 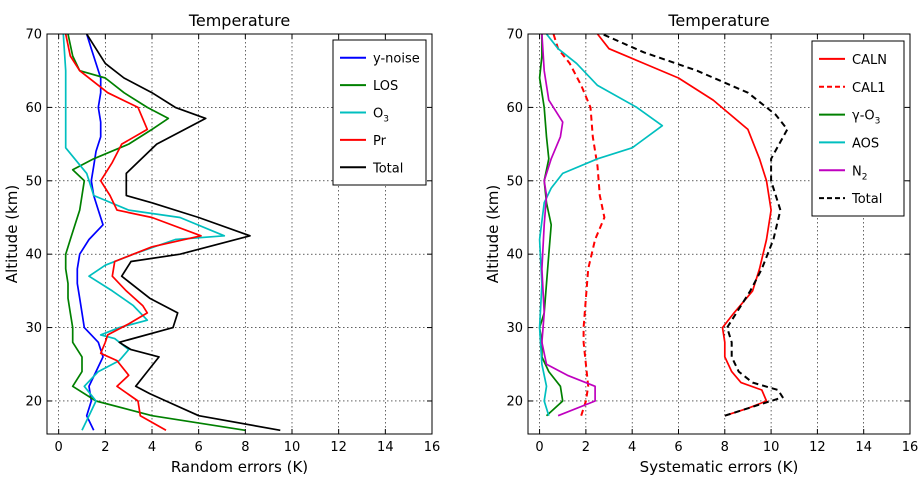 I want to click on legend-label: CAL1, so click(x=868, y=88).